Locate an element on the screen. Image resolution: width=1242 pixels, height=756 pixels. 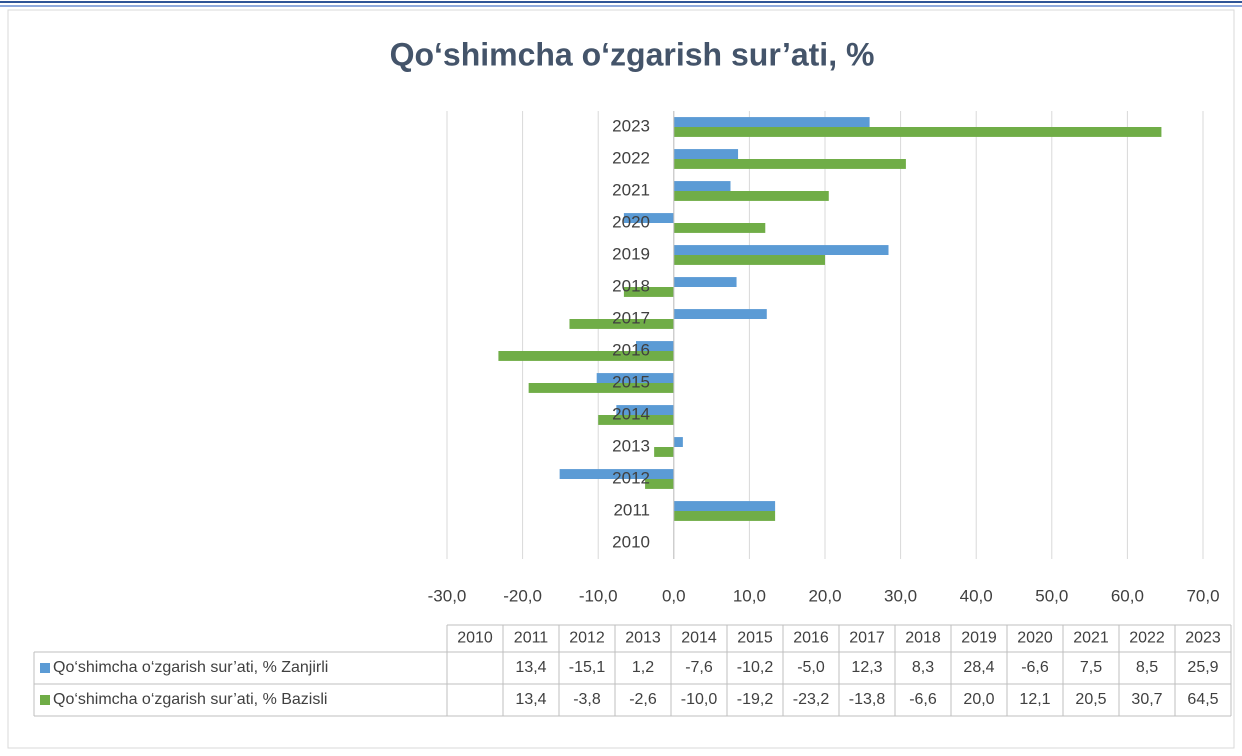
table-header: 2011 is located at coordinates (531, 638).